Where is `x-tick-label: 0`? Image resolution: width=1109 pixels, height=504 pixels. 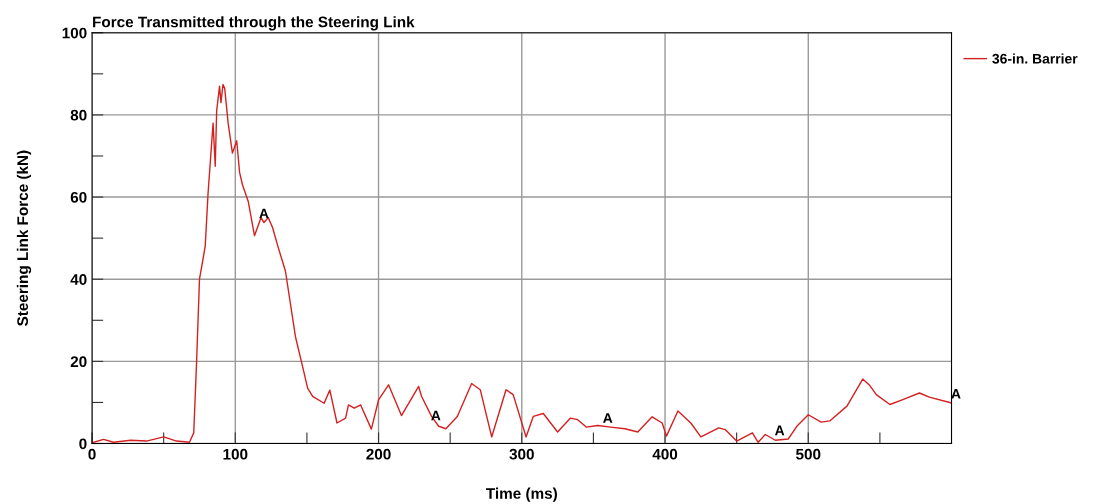
x-tick-label: 0 is located at coordinates (92, 454).